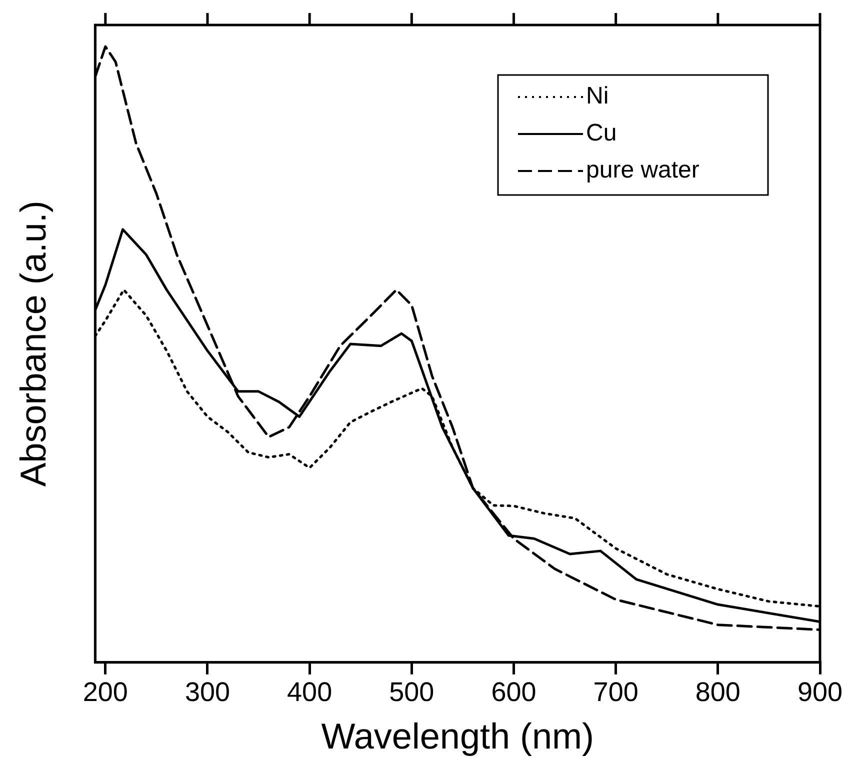  Describe the element at coordinates (411, 692) in the screenshot. I see `x-tick-label: 500` at that location.